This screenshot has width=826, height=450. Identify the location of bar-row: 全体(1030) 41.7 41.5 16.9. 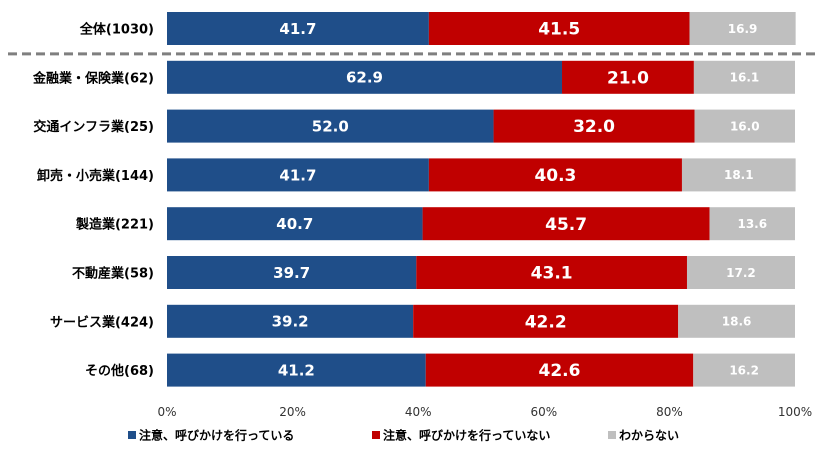
(437, 28).